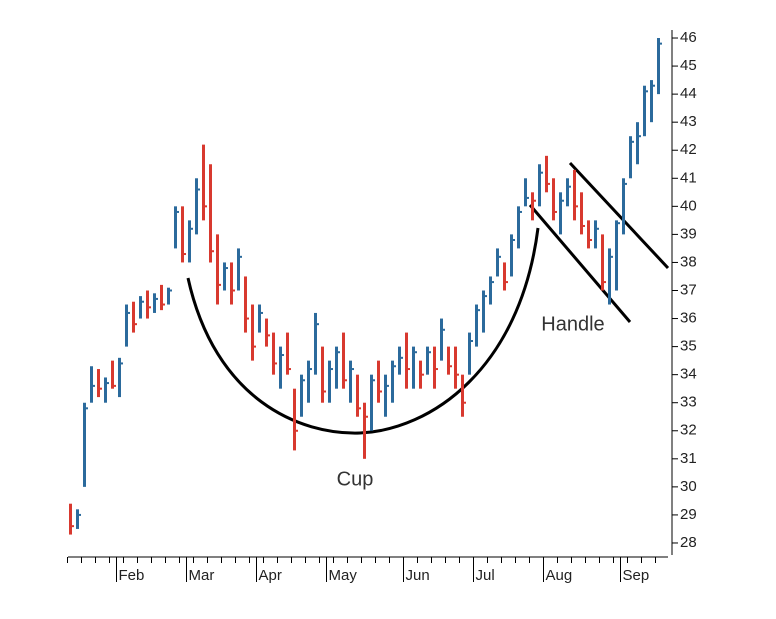 The image size is (776, 619). I want to click on handle-label: Handle, so click(572, 324).